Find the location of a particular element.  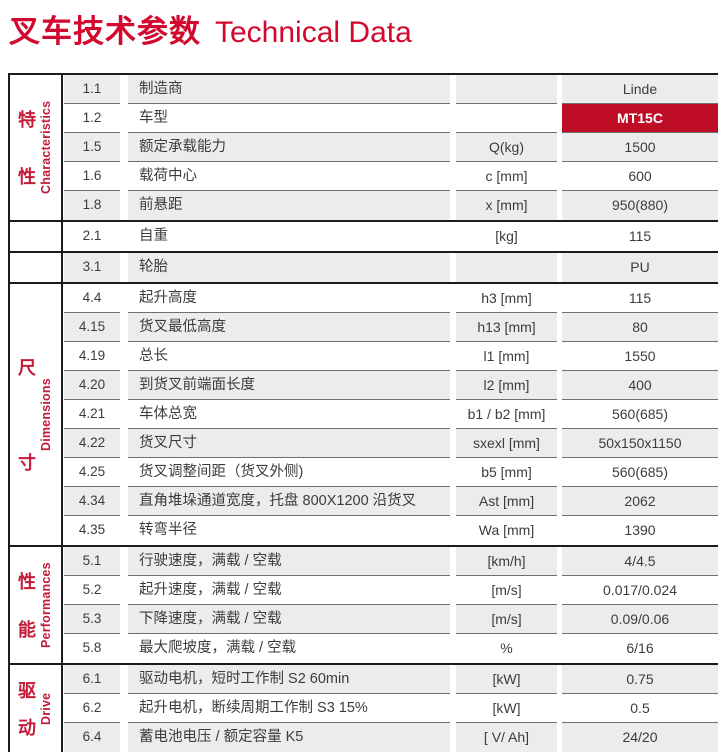

description-cell: 下降速度，满载 / 空载 is located at coordinates (289, 619).